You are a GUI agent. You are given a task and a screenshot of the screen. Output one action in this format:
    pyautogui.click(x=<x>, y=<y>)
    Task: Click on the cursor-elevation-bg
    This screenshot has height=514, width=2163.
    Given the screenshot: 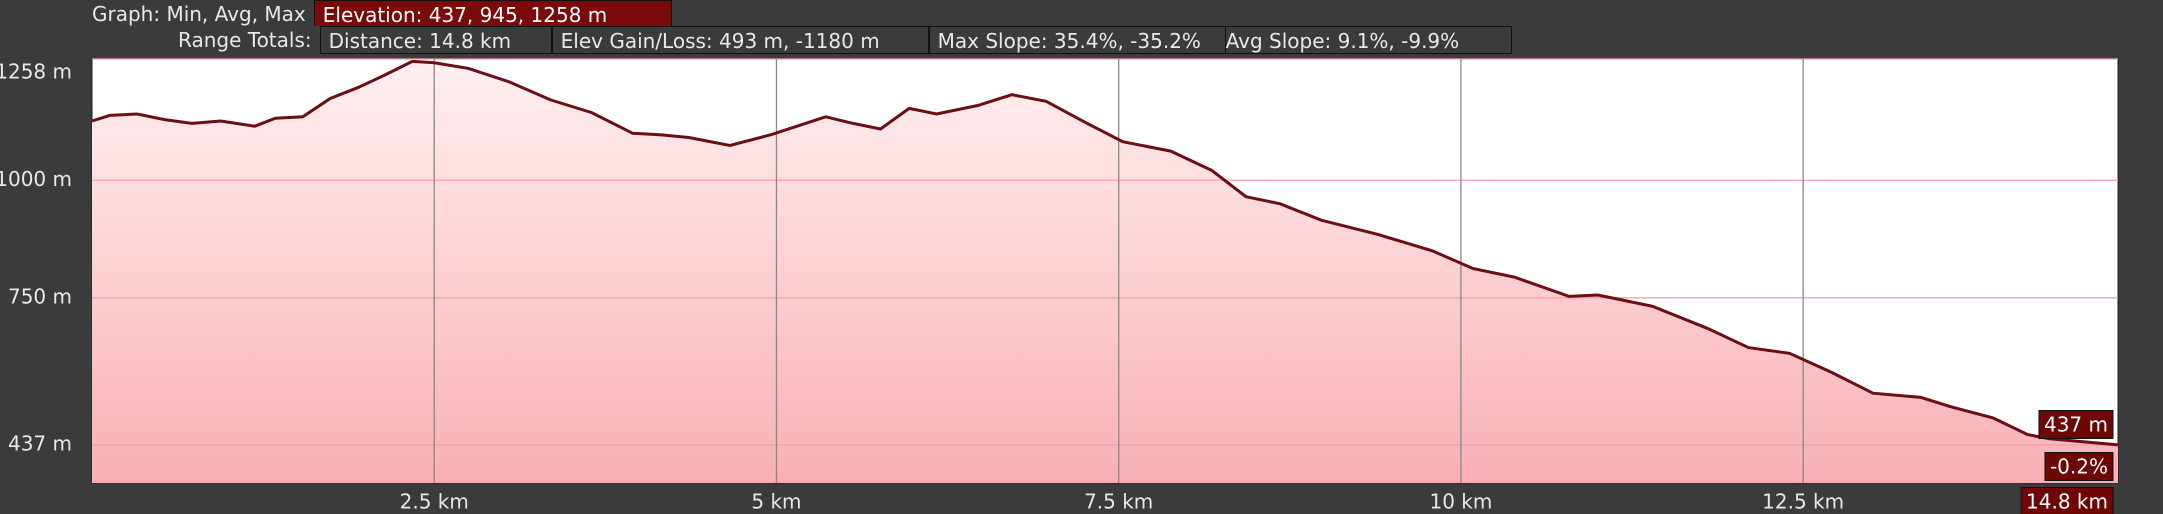 What is the action you would take?
    pyautogui.click(x=2076, y=424)
    